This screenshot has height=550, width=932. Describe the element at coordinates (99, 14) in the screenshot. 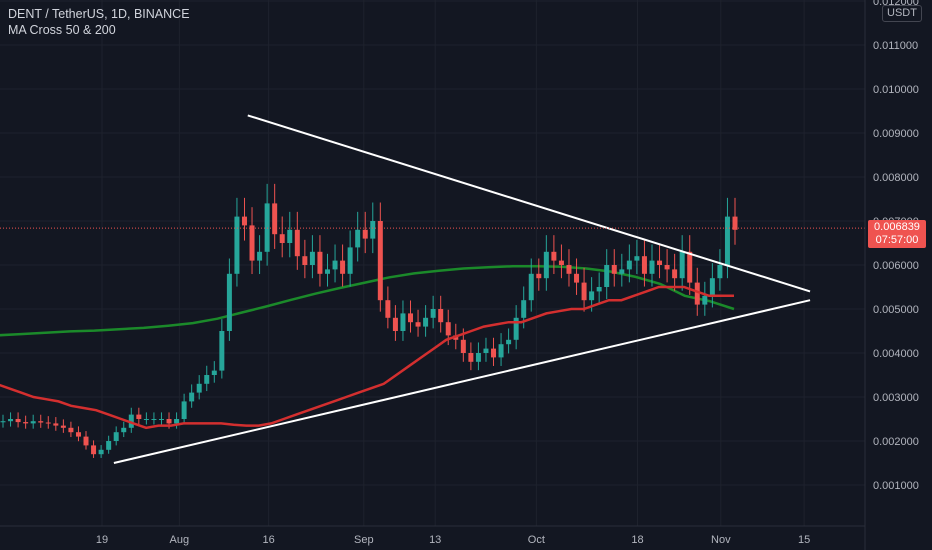

I see `symbol-title: DENT / TetherUS, 1D, BINANCE` at that location.